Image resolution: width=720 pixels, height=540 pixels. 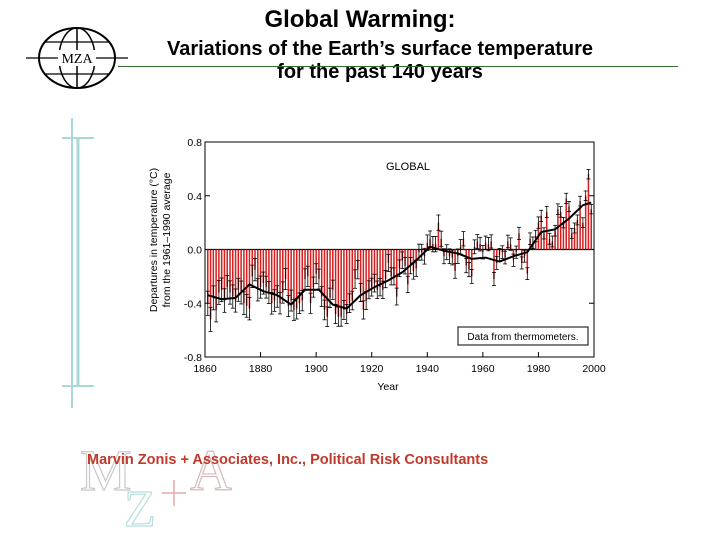 I want to click on mza-globe-logo: MZA, so click(x=77, y=58).